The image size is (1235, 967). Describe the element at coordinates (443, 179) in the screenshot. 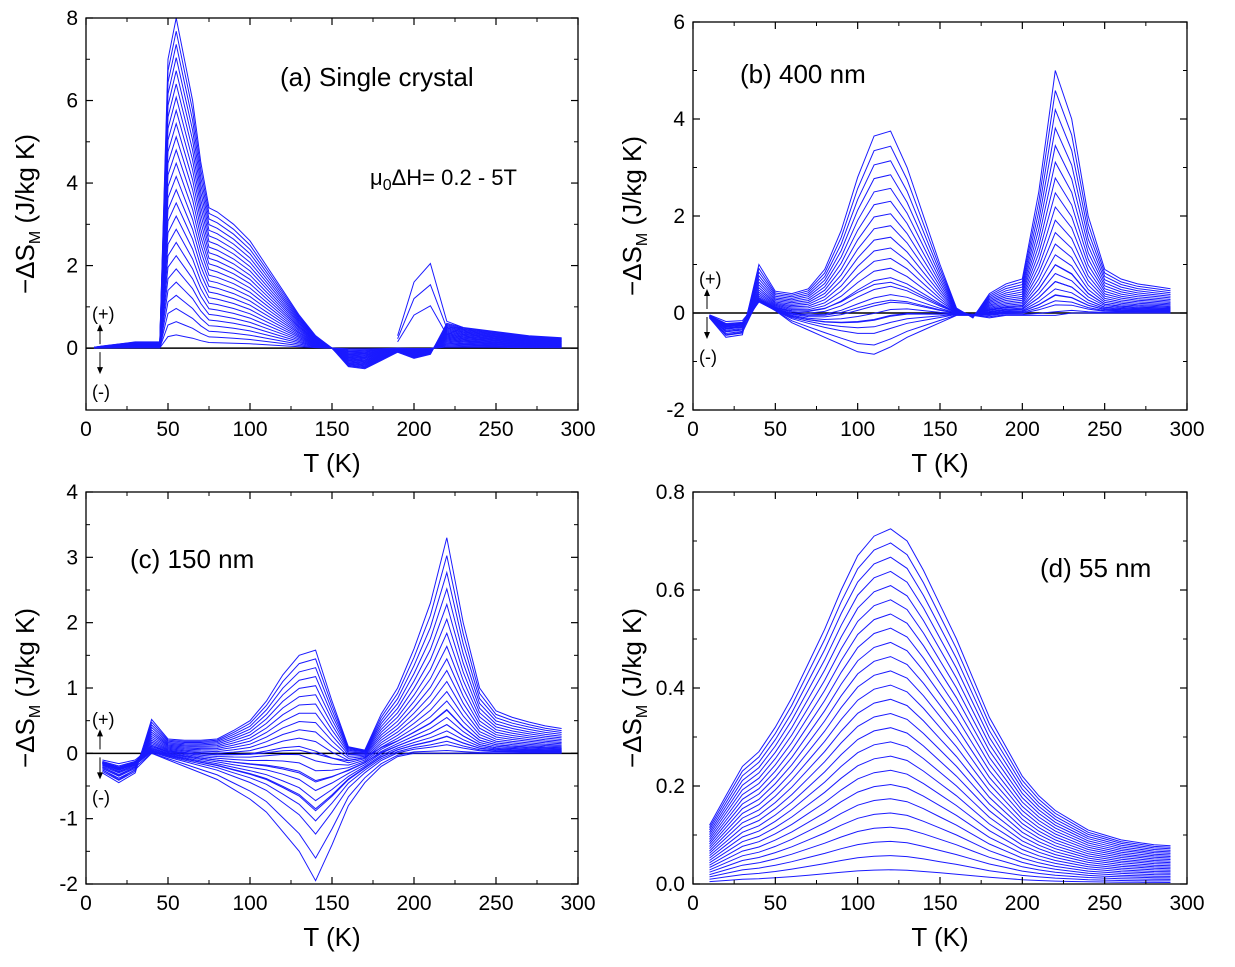

I see `field-range-note: μ0ΔH= 0.2 - 5T` at that location.